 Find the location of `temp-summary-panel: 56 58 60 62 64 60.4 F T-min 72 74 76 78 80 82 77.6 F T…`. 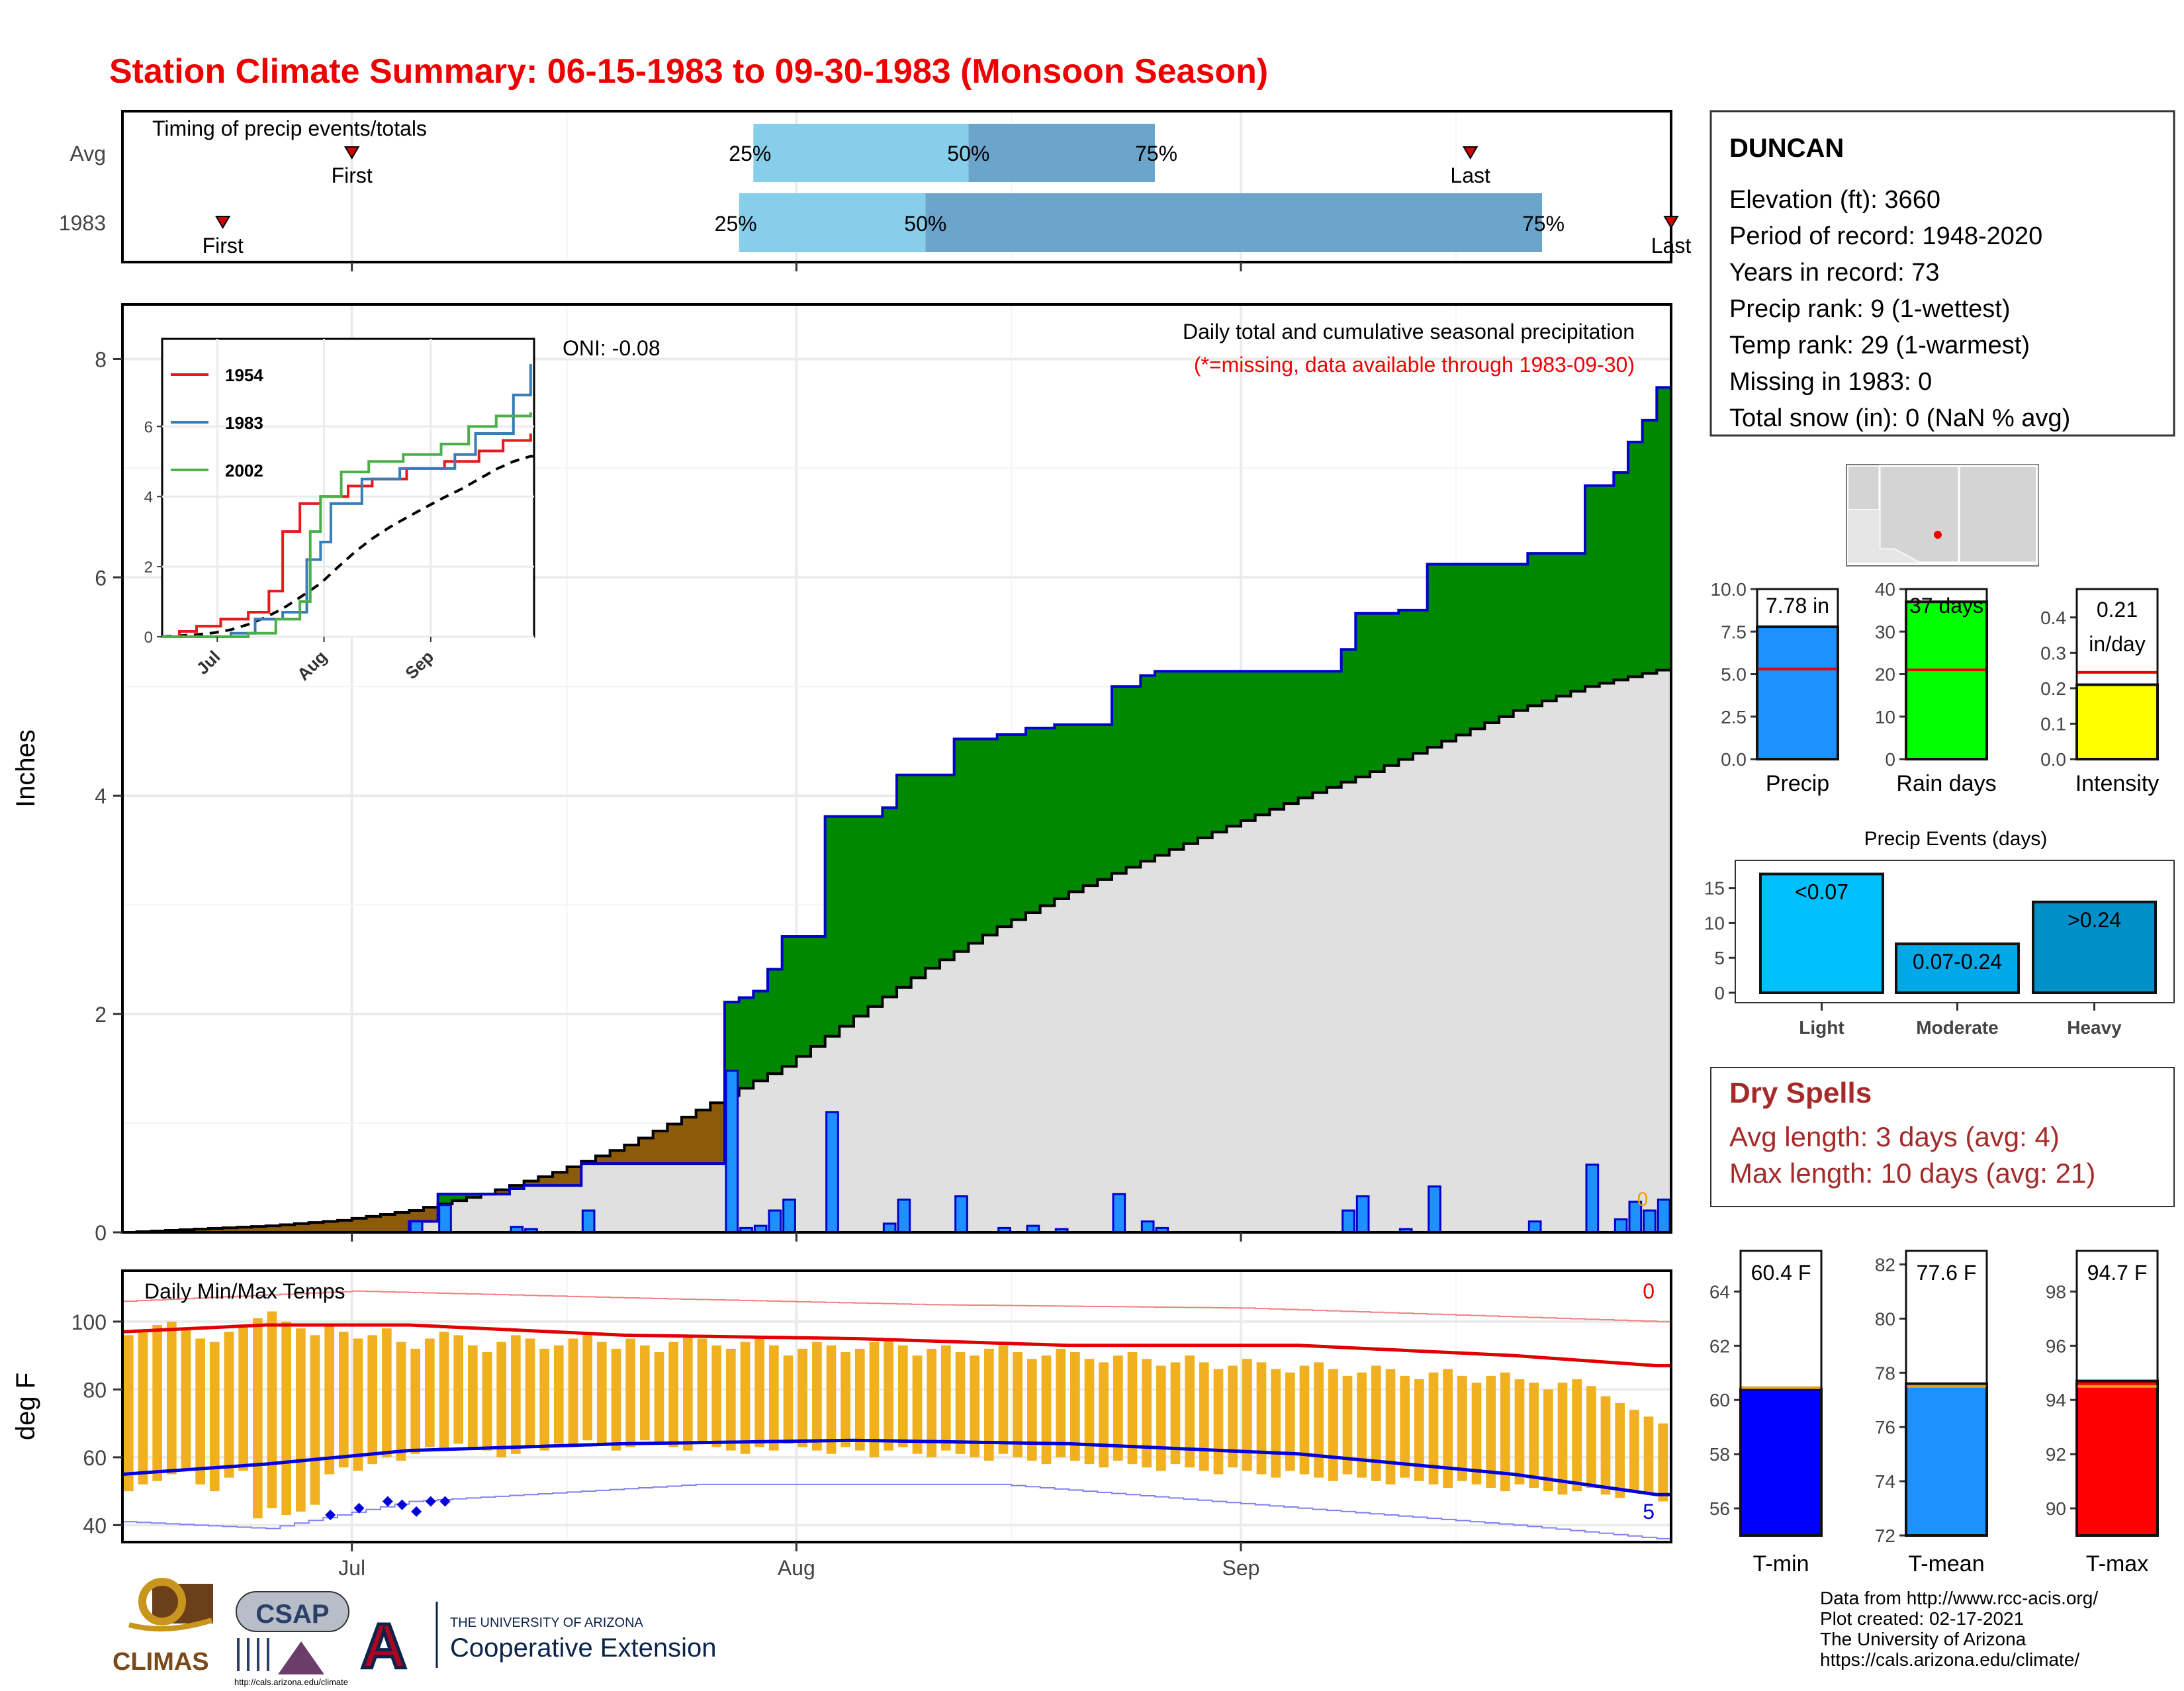

temp-summary-panel: 56 58 60 62 64 60.4 F T-min 72 74 76 78 80 82 77.6 F T… is located at coordinates (1934, 1413).